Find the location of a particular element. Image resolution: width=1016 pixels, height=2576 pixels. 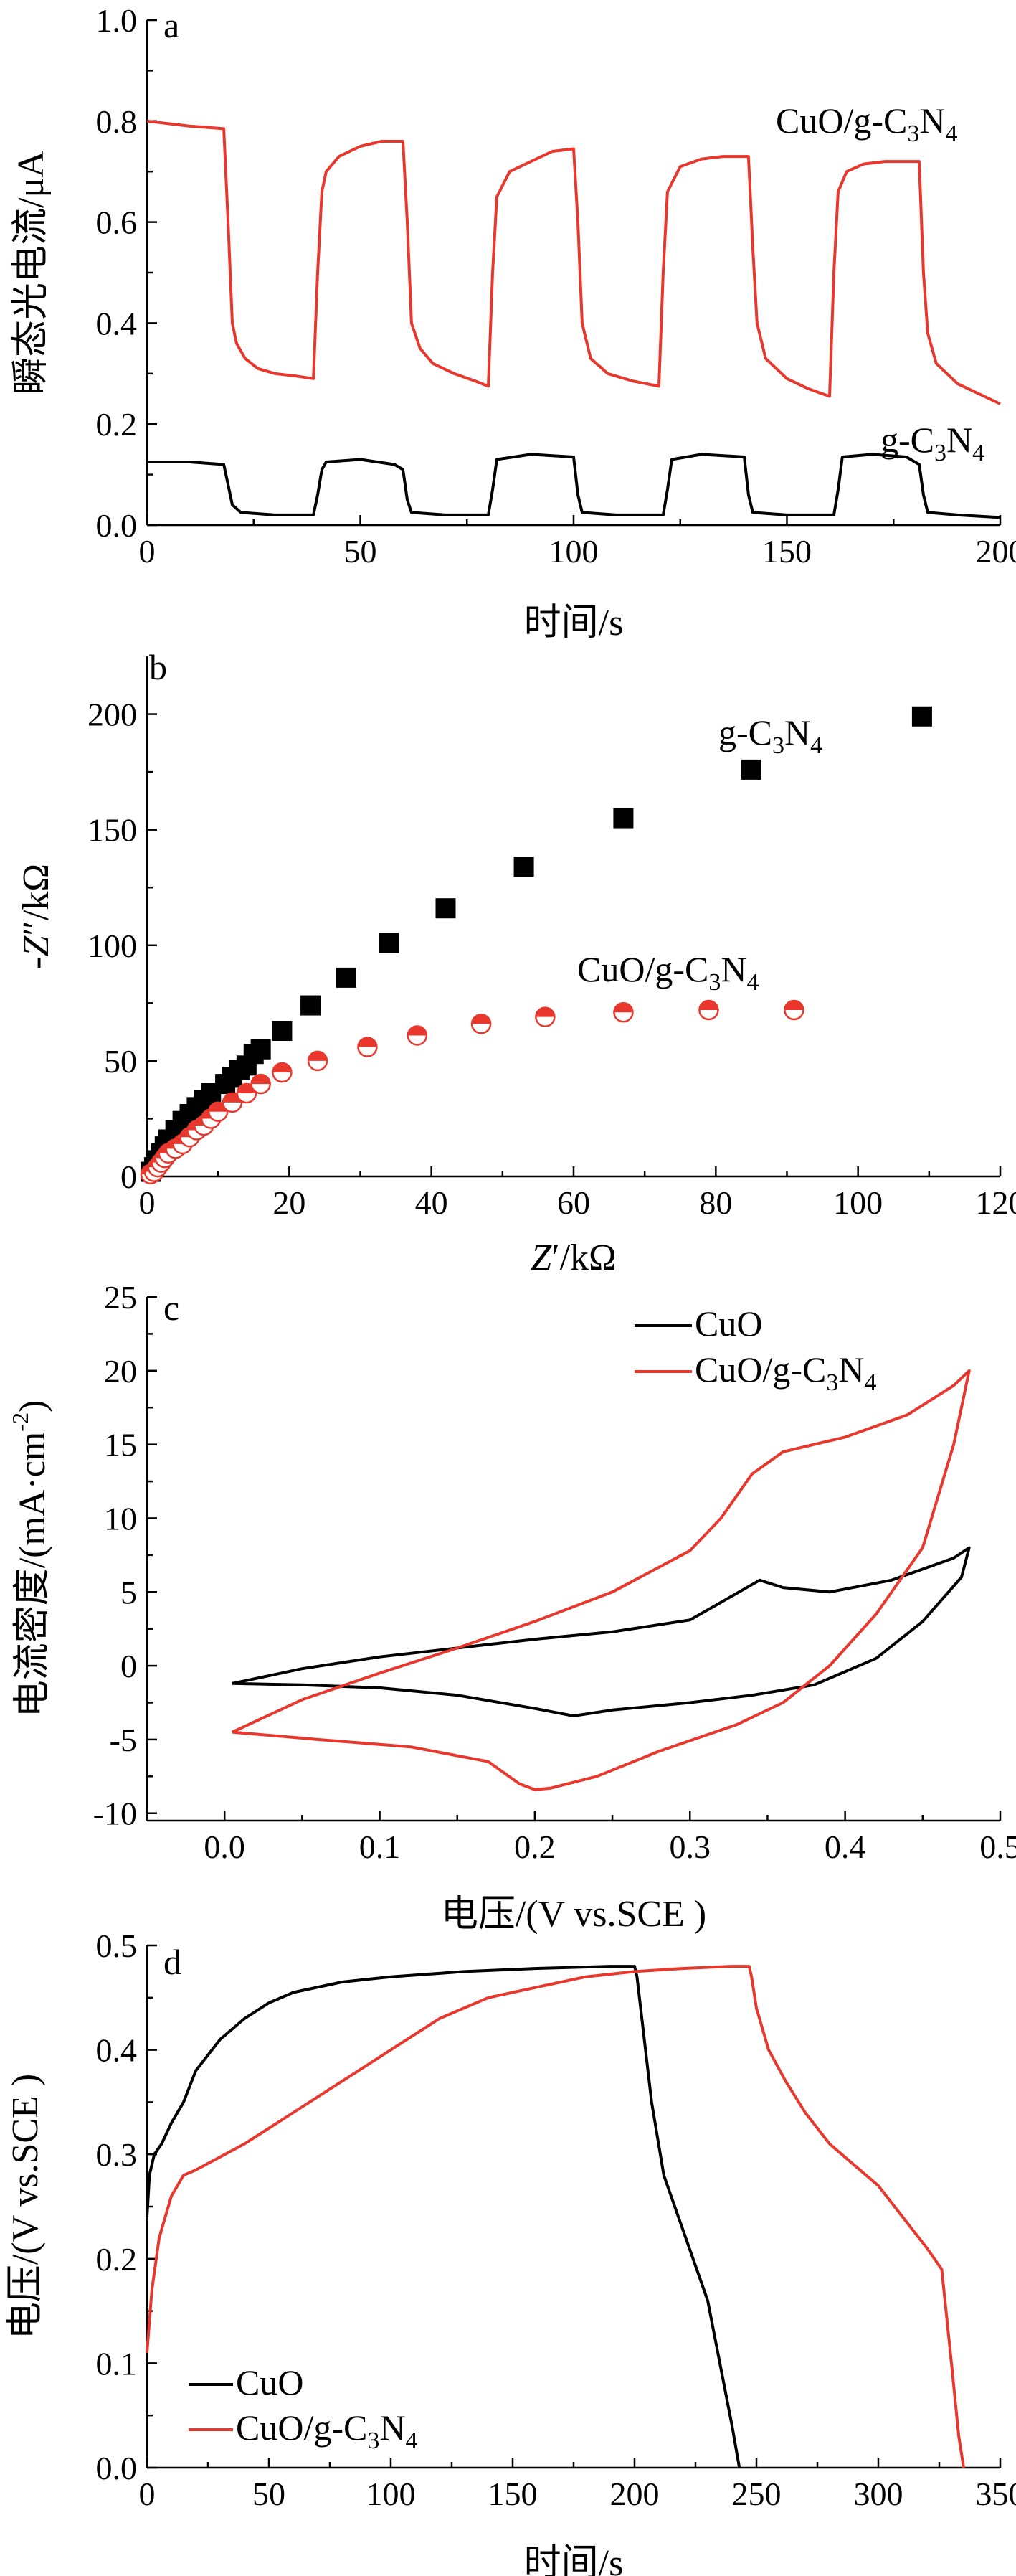

legend-label: CuO/g-C3N4 is located at coordinates (327, 2430).